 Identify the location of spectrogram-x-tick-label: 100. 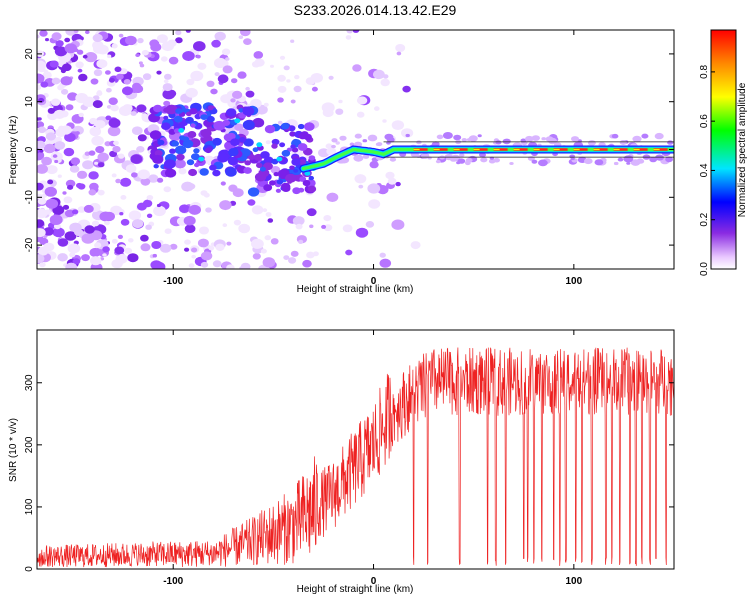
(573, 281).